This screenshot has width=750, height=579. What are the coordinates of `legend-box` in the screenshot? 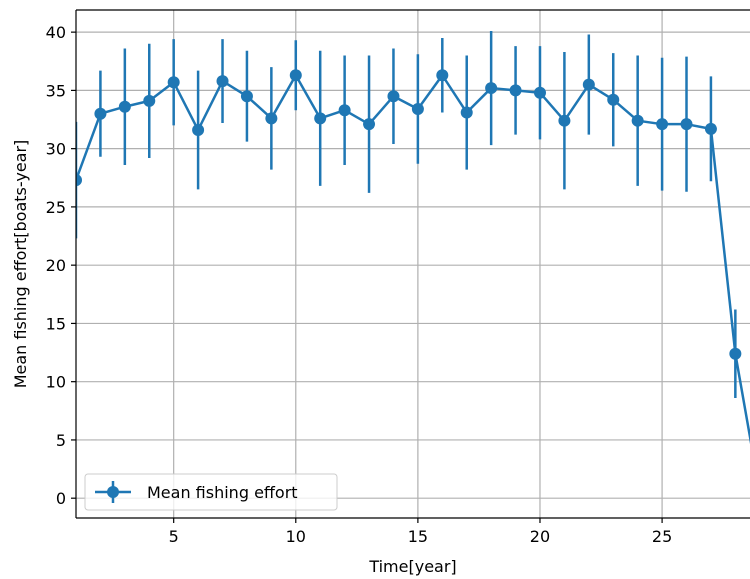 It's located at (211, 492).